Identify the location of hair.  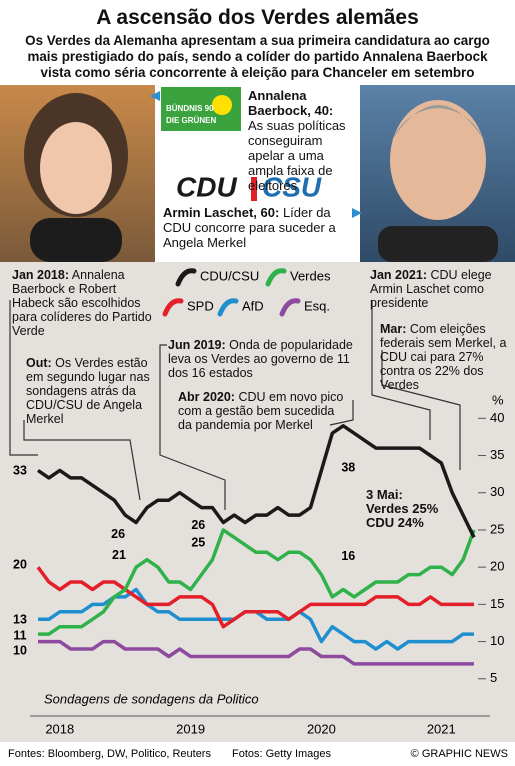
(438, 122).